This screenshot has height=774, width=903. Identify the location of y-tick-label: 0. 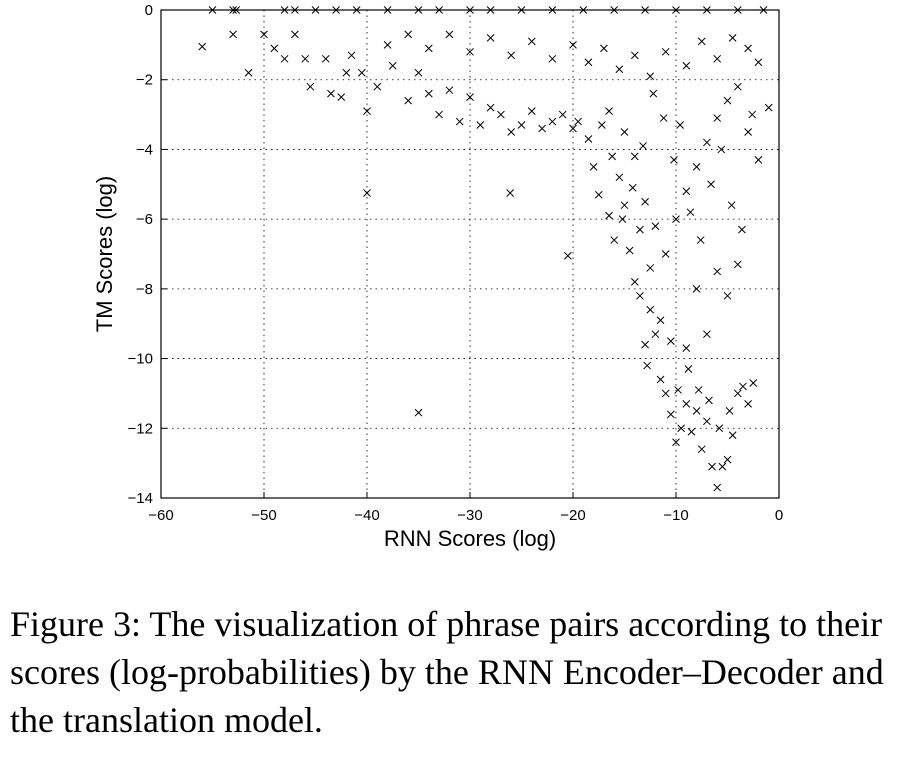
(149, 10).